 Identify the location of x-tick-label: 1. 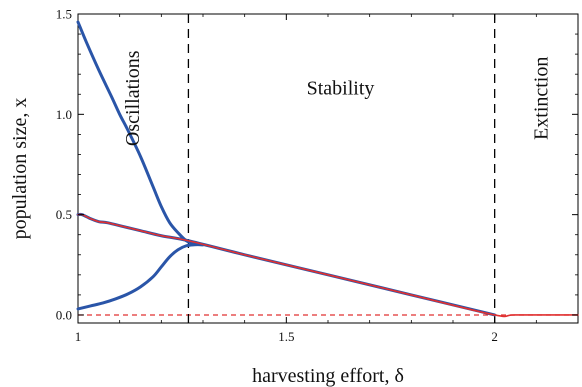
(78, 336).